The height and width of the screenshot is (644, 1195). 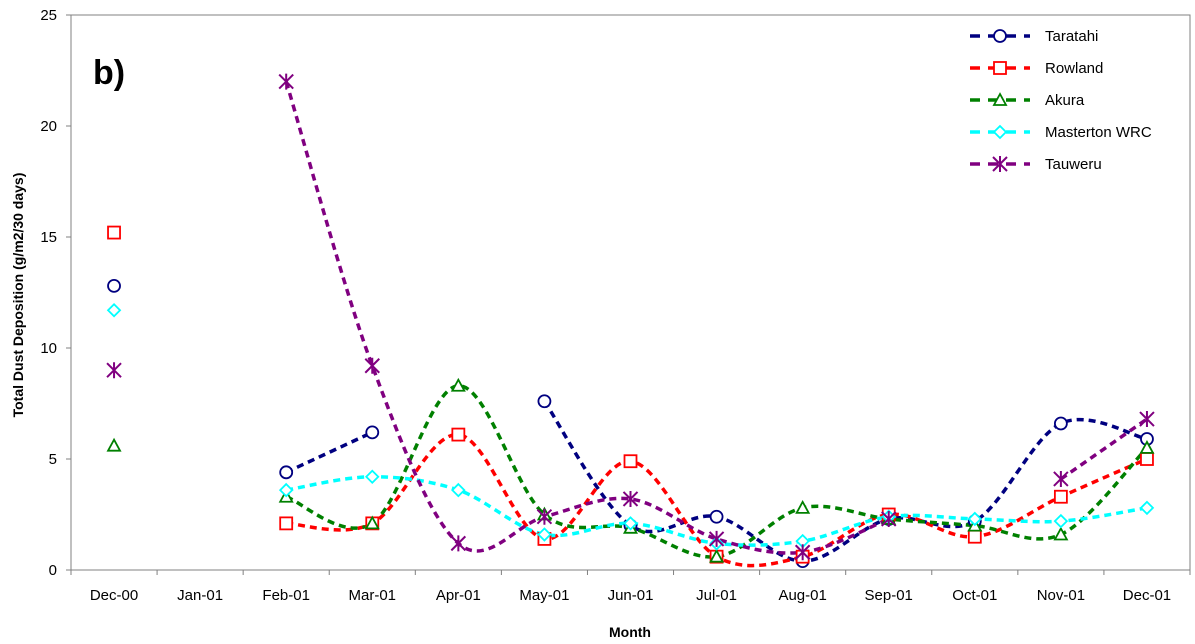 I want to click on legend-marker-tauweru, so click(x=1000, y=164).